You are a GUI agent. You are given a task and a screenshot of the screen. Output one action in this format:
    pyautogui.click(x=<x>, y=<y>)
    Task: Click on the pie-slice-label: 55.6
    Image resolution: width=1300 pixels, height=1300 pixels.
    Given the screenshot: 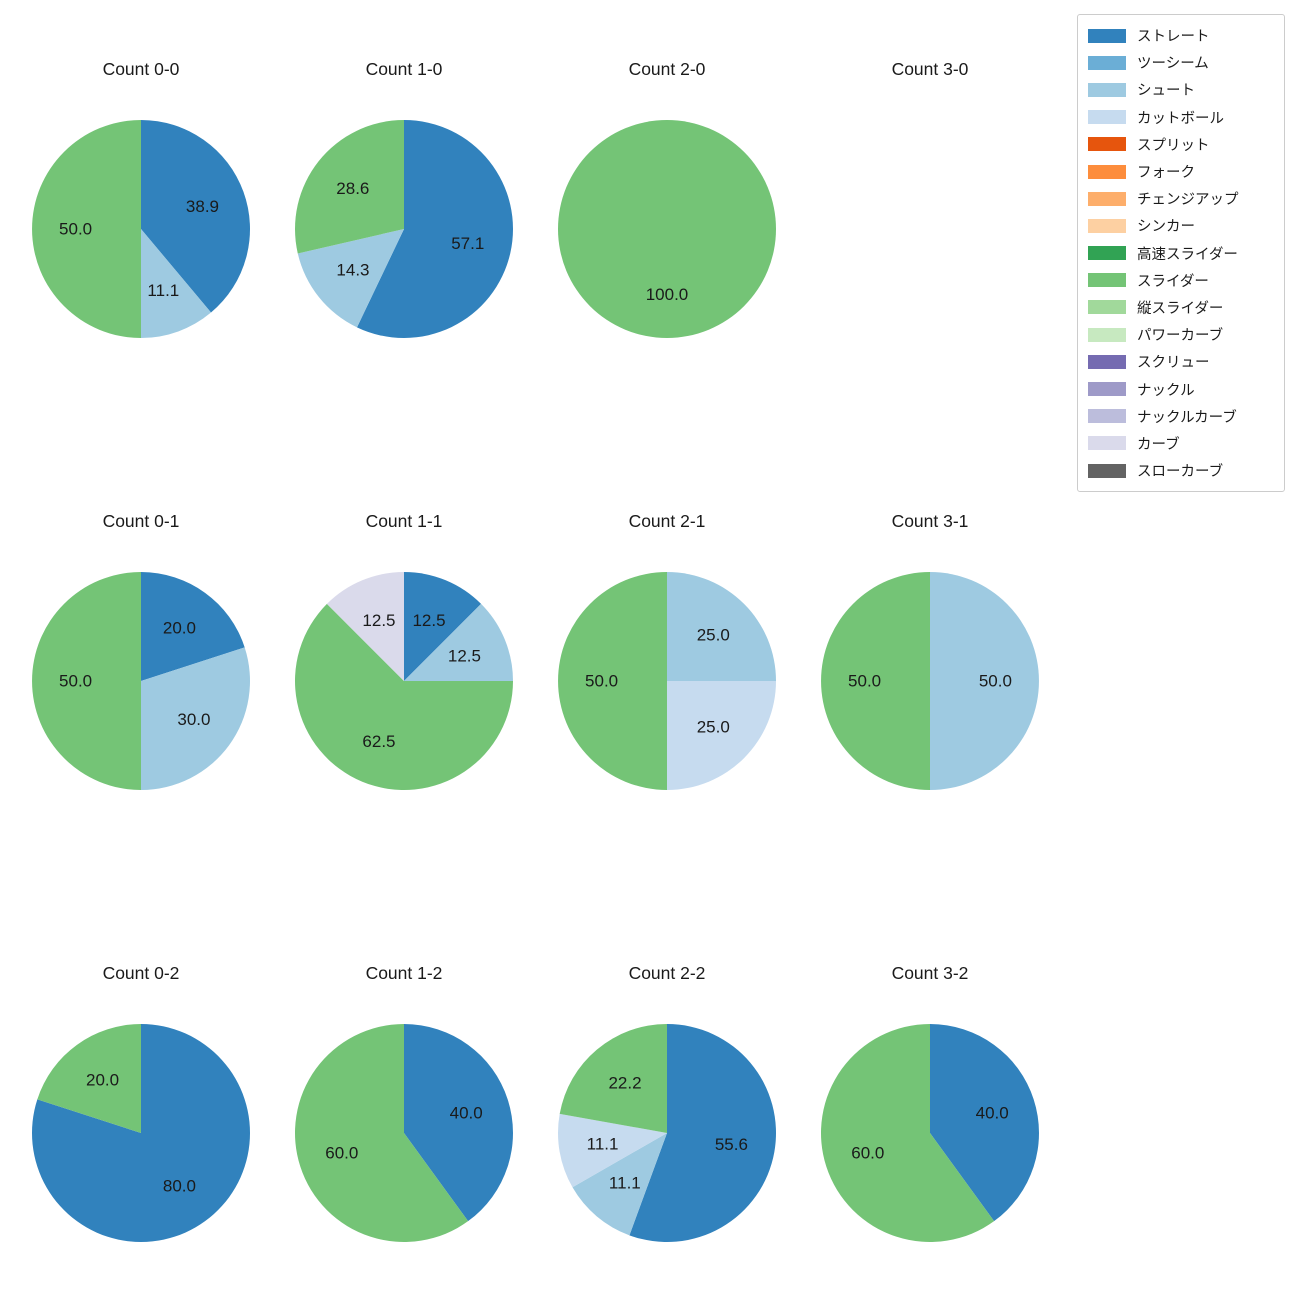 What is the action you would take?
    pyautogui.click(x=731, y=1144)
    